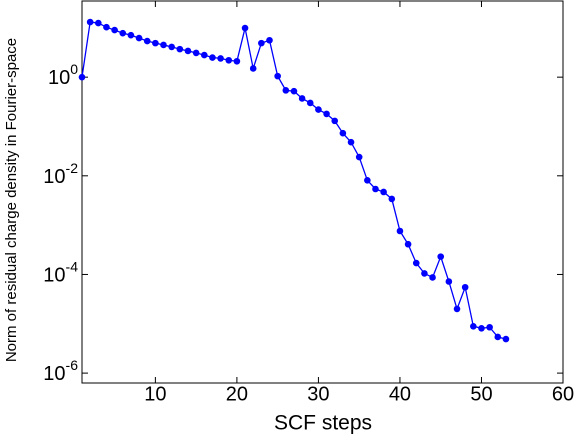  I want to click on y-tick-label: 10⁻², so click(60, 174).